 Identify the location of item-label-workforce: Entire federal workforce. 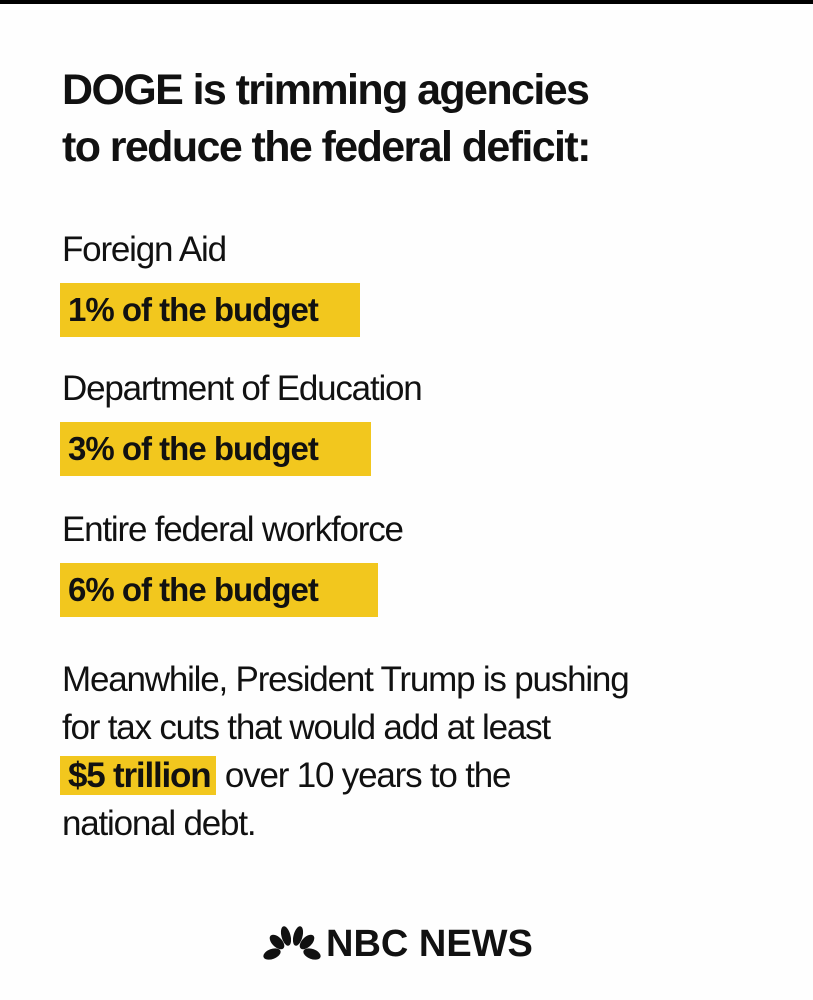
(233, 529).